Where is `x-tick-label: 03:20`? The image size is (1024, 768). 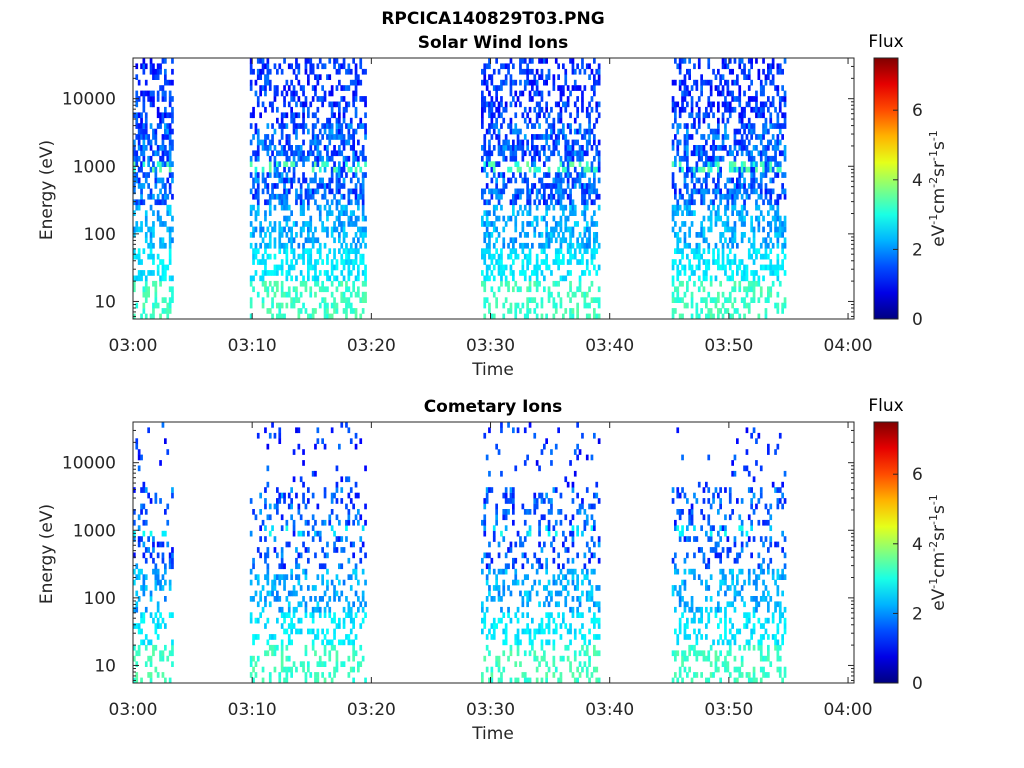 x-tick-label: 03:20 is located at coordinates (371, 346).